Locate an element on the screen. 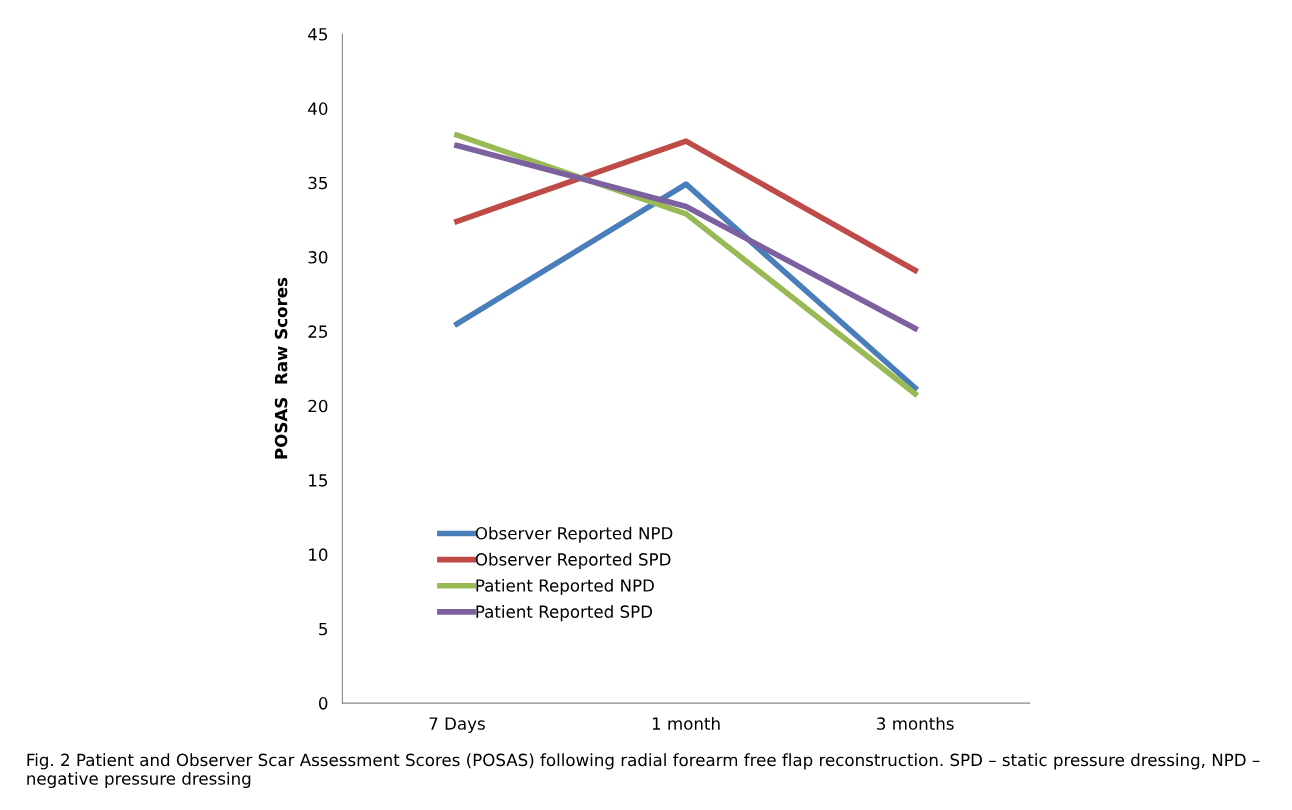 This screenshot has height=810, width=1292. y-tick-label: 0 is located at coordinates (323, 703).